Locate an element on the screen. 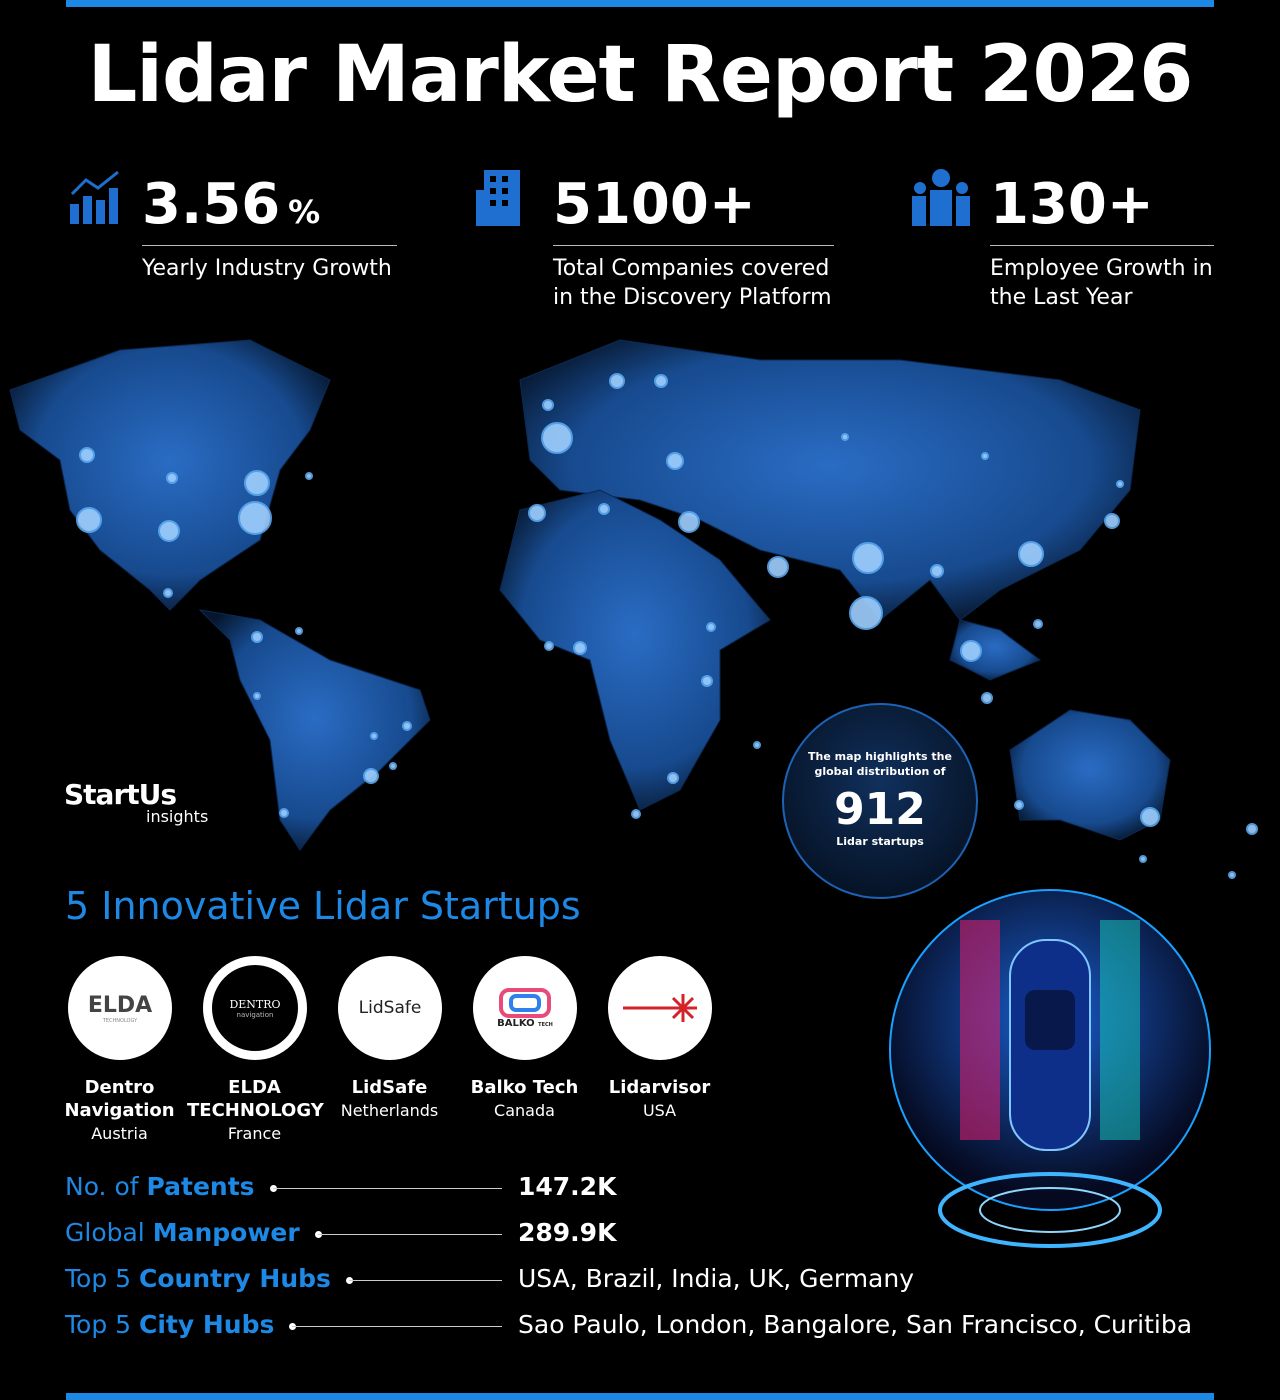 Image resolution: width=1280 pixels, height=1400 pixels. stat-label: Employee Growth in the Last Year is located at coordinates (1101, 283).